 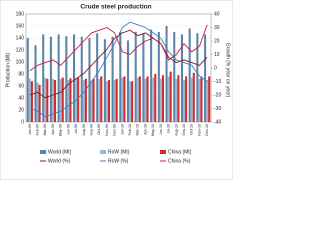 I want to click on legend-label: China (%), so click(x=179, y=161).